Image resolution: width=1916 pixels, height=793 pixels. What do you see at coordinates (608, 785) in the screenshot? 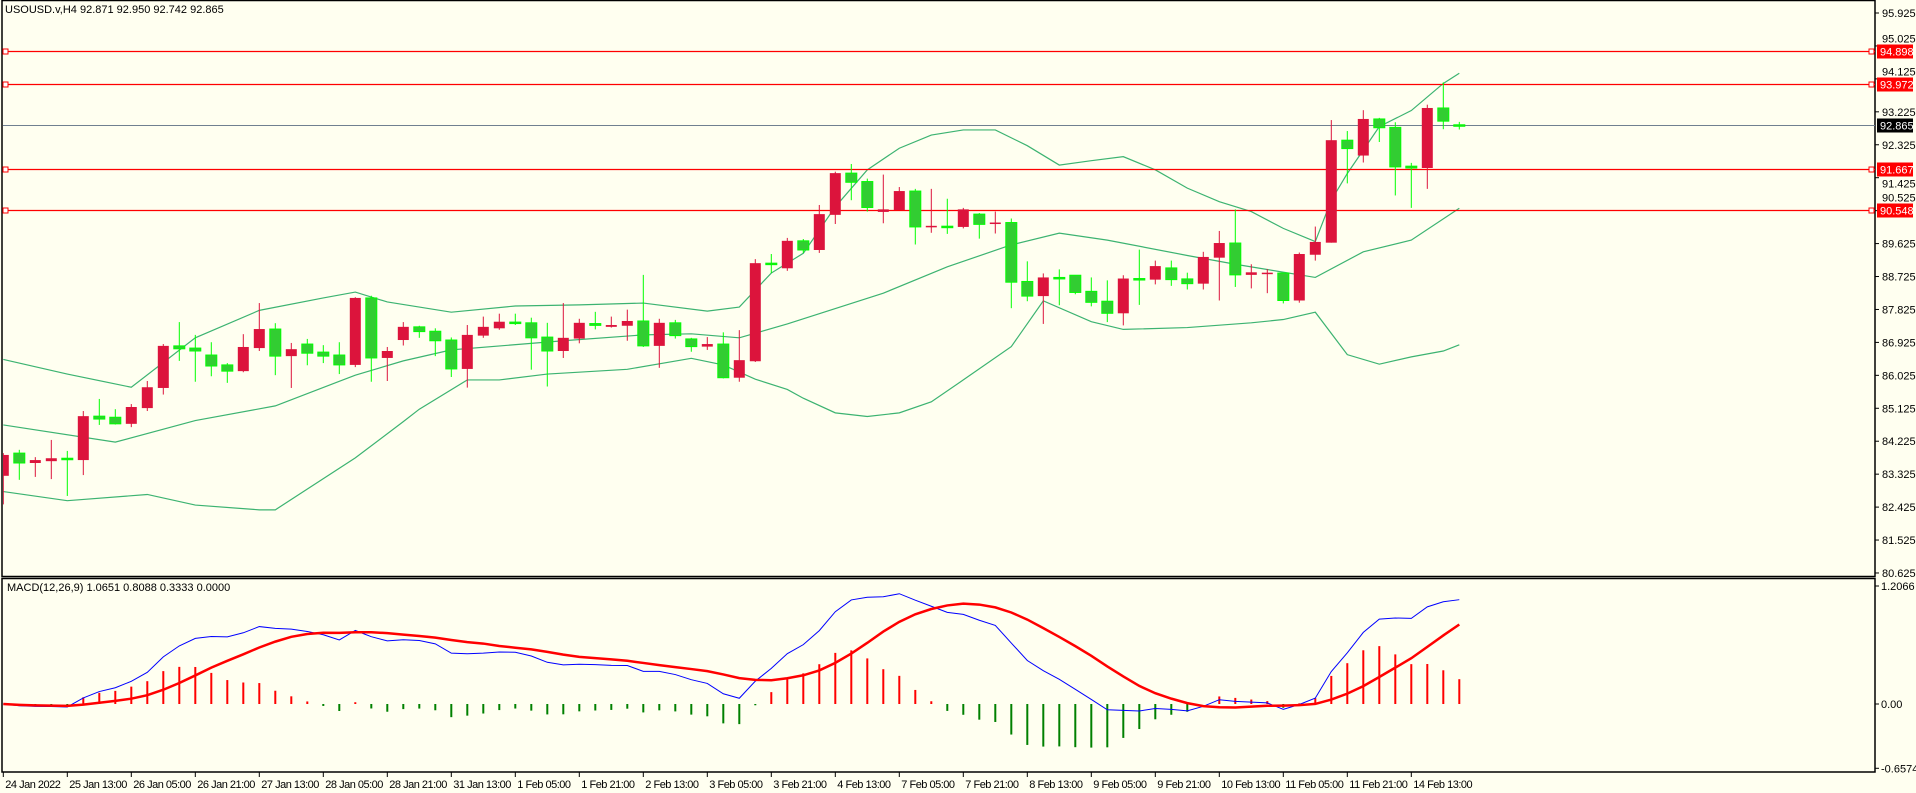
I see `time-tick-label: 1 Feb 21:00` at bounding box center [608, 785].